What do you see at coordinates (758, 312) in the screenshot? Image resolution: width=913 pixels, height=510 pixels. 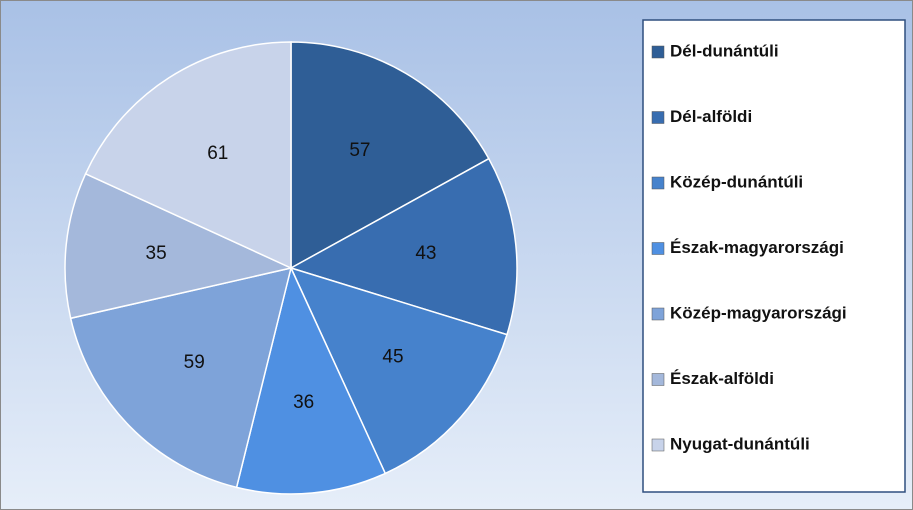 I see `legend-label: Közép-magyarországi` at bounding box center [758, 312].